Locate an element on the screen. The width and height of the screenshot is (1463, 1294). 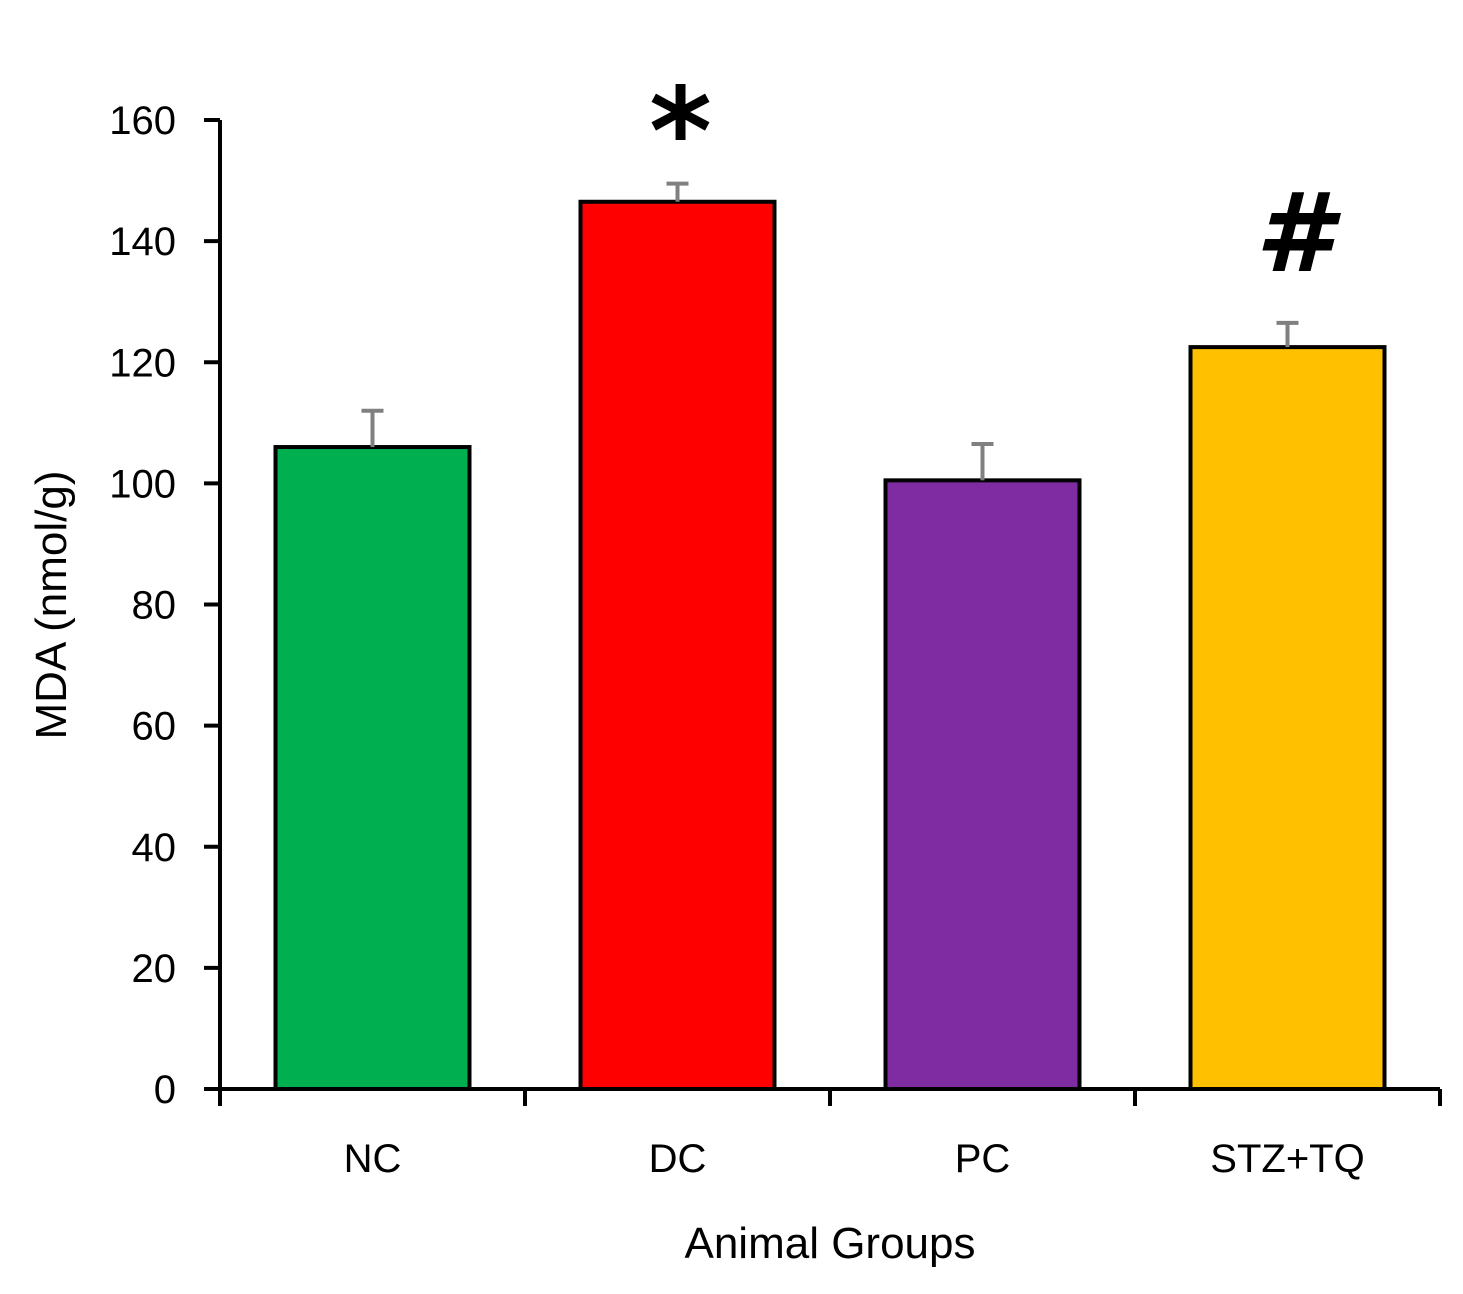
y-tick-label: 120 is located at coordinates (142, 363).